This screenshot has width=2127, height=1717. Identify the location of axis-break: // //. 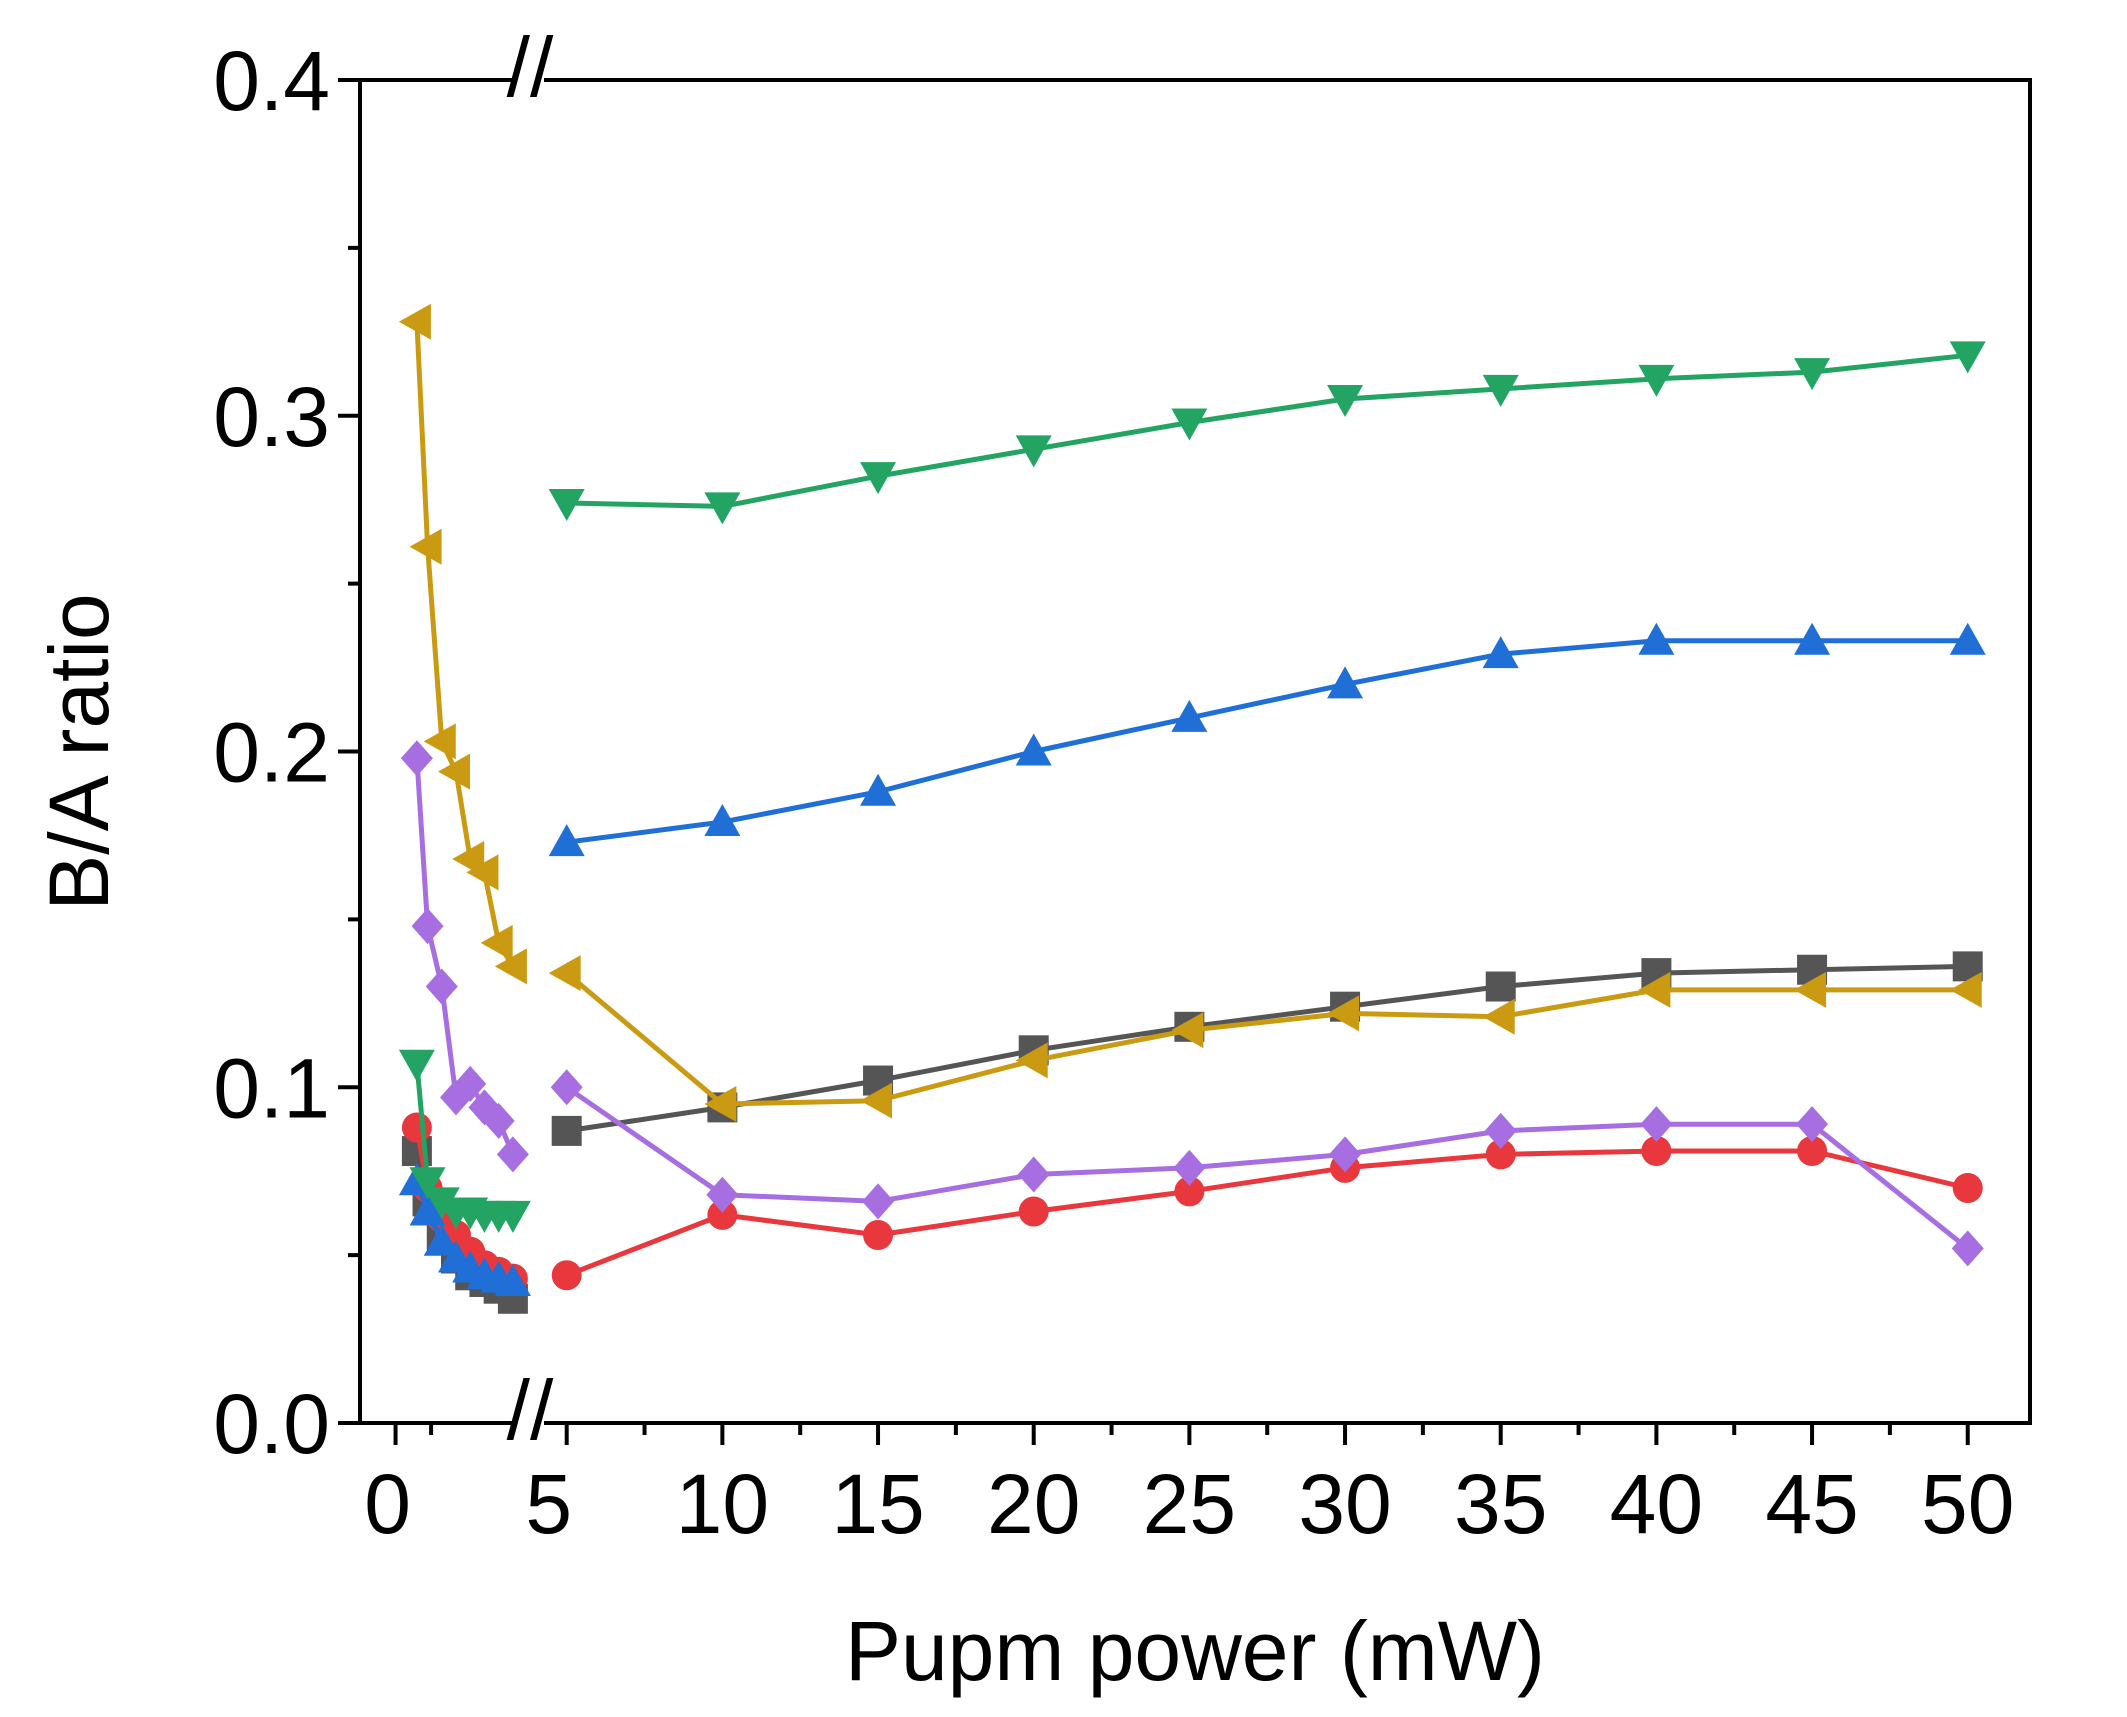
(530, 738).